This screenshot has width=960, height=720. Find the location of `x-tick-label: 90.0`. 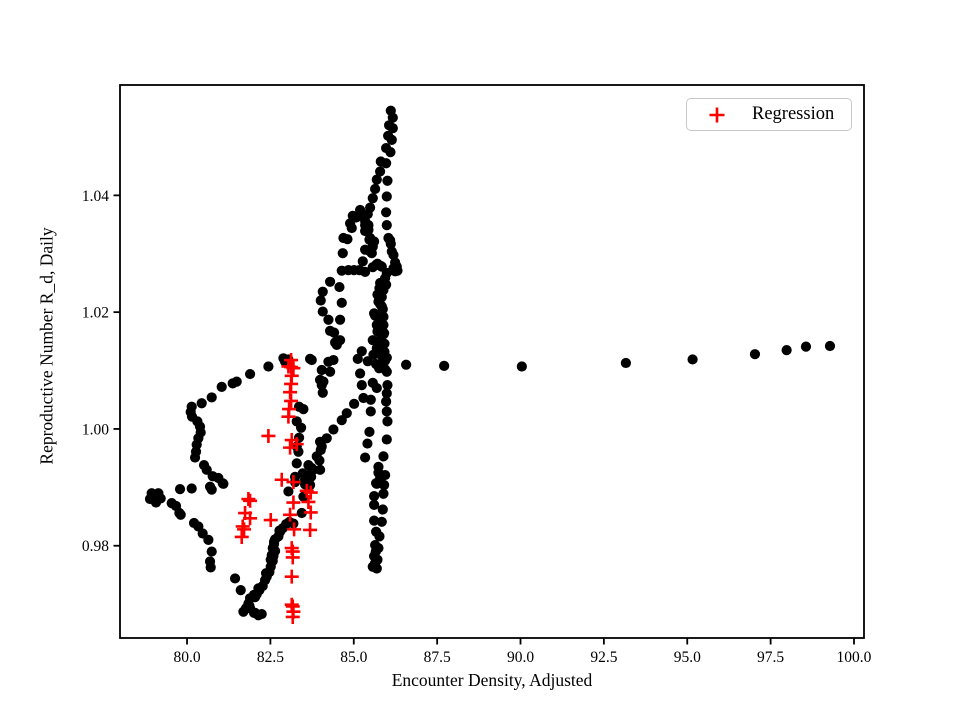

x-tick-label: 90.0 is located at coordinates (520, 657).